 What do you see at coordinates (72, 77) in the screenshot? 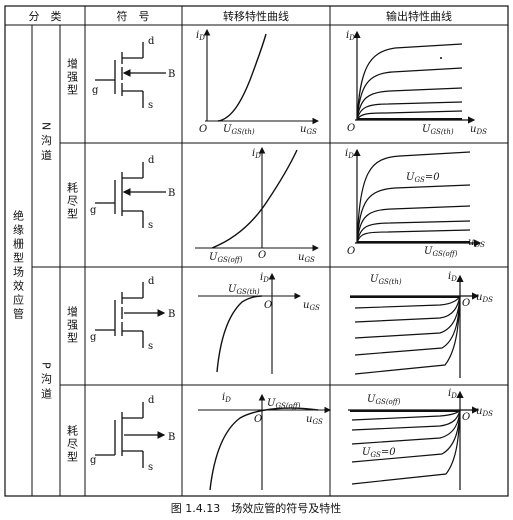
I see `label-n-enhancement: 增强型` at bounding box center [72, 77].